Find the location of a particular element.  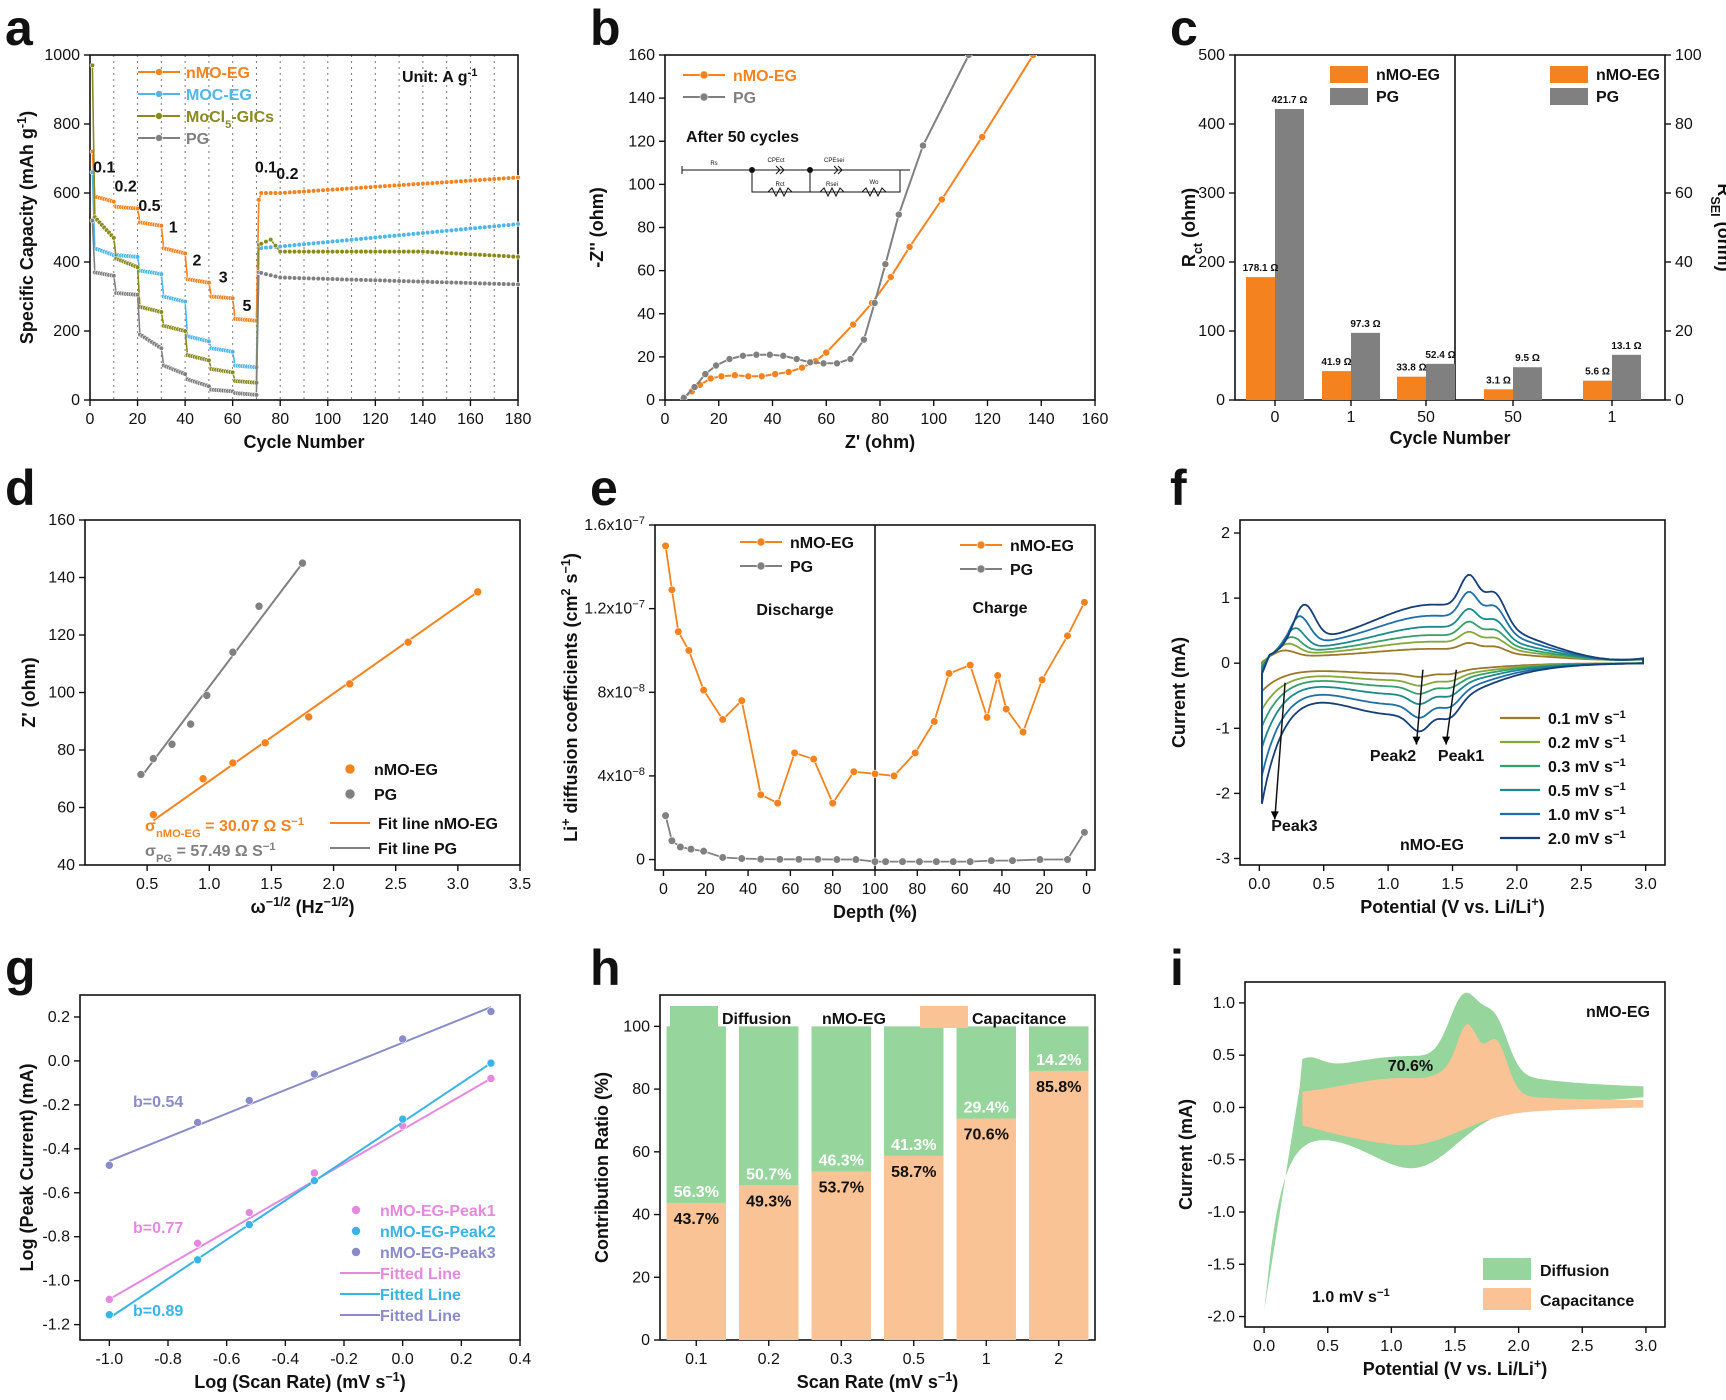

x-tick-label: 1.0 is located at coordinates (209, 884).